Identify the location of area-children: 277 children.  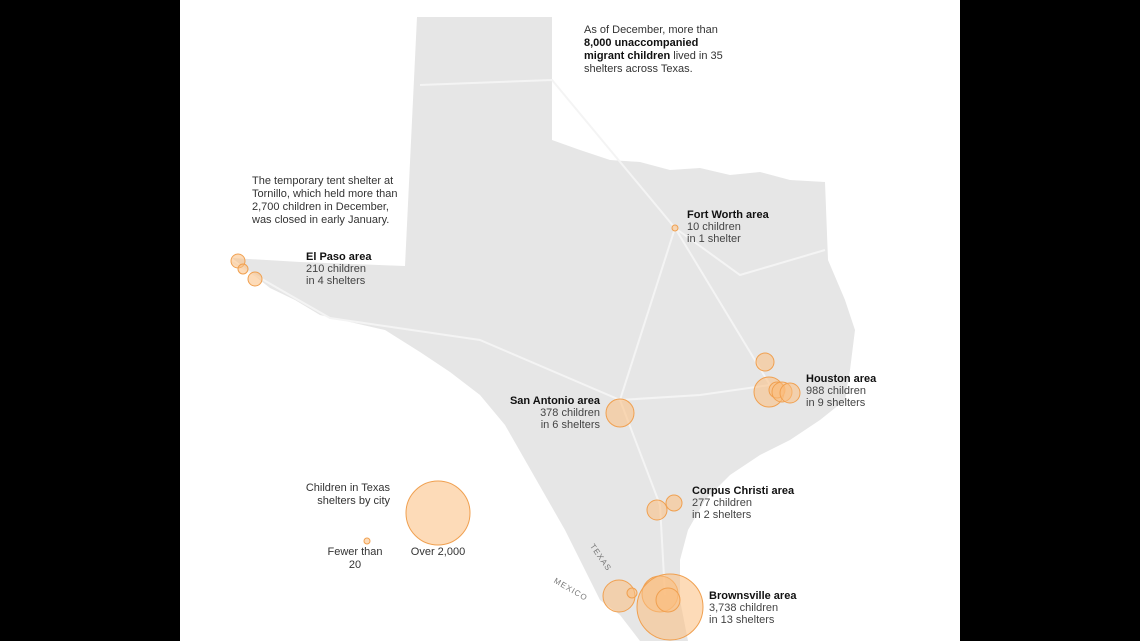
(722, 503).